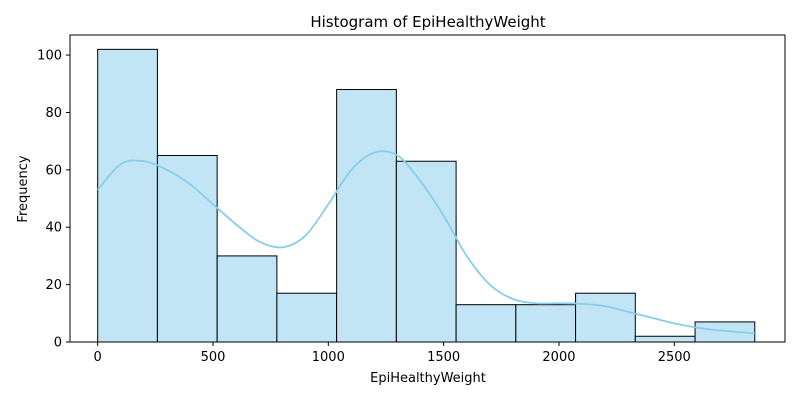 The height and width of the screenshot is (400, 800). What do you see at coordinates (58, 343) in the screenshot?
I see `y-tick-label: 0` at bounding box center [58, 343].